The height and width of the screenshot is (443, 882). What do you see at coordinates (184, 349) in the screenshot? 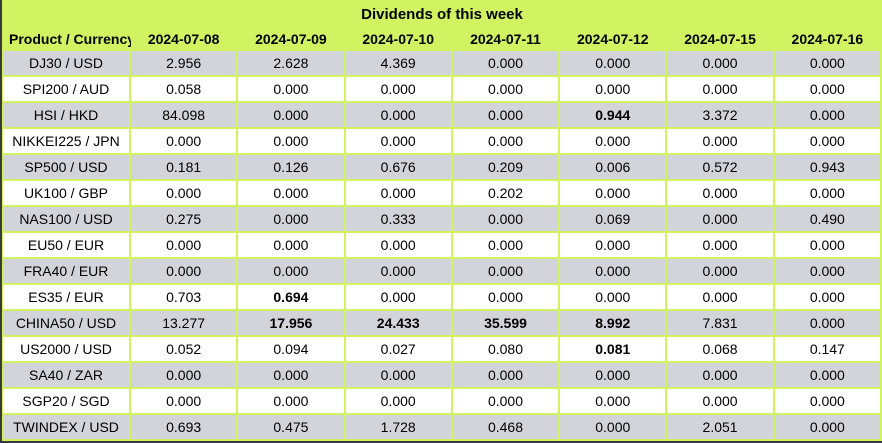
I see `dividend-value-cell: 0.052` at bounding box center [184, 349].